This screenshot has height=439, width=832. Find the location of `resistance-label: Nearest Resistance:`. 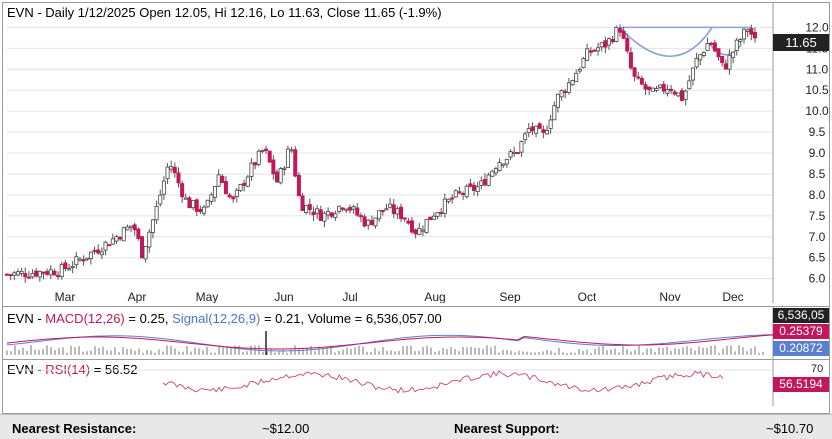

resistance-label: Nearest Resistance: is located at coordinates (74, 428).